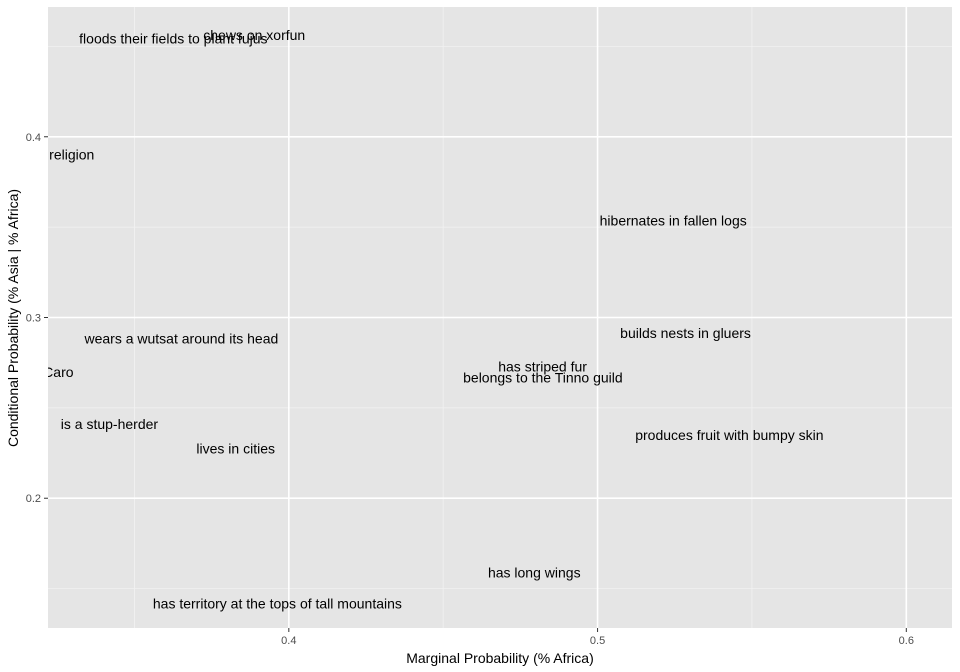 The image size is (960, 672). Describe the element at coordinates (729, 435) in the screenshot. I see `point-label: produces fruit with bumpy skin` at that location.